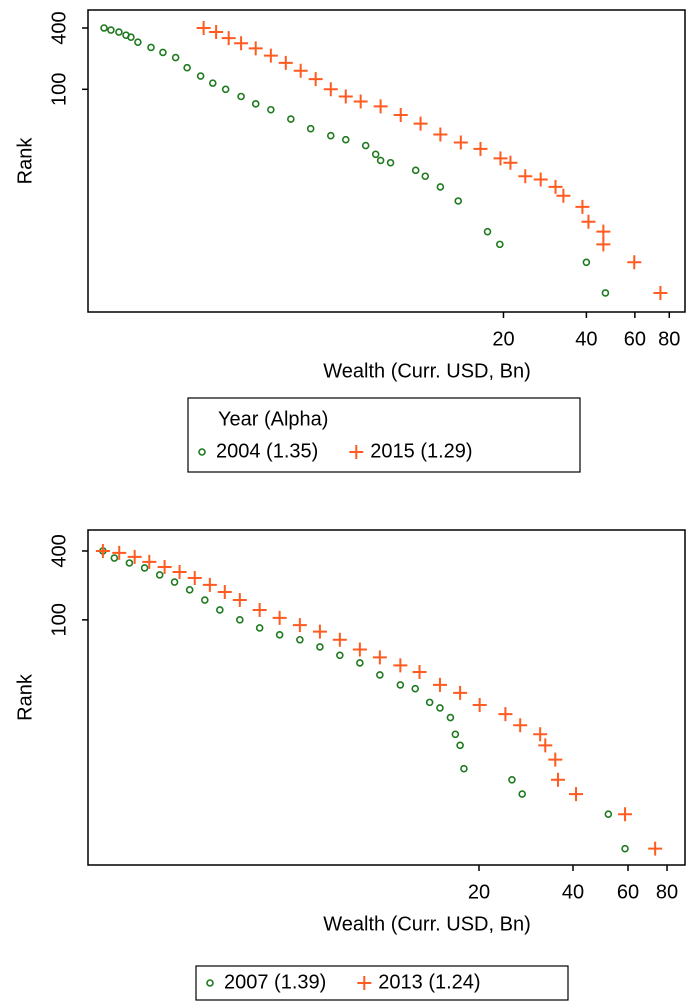 The image size is (686, 1004). I want to click on legend-box, so click(382, 983).